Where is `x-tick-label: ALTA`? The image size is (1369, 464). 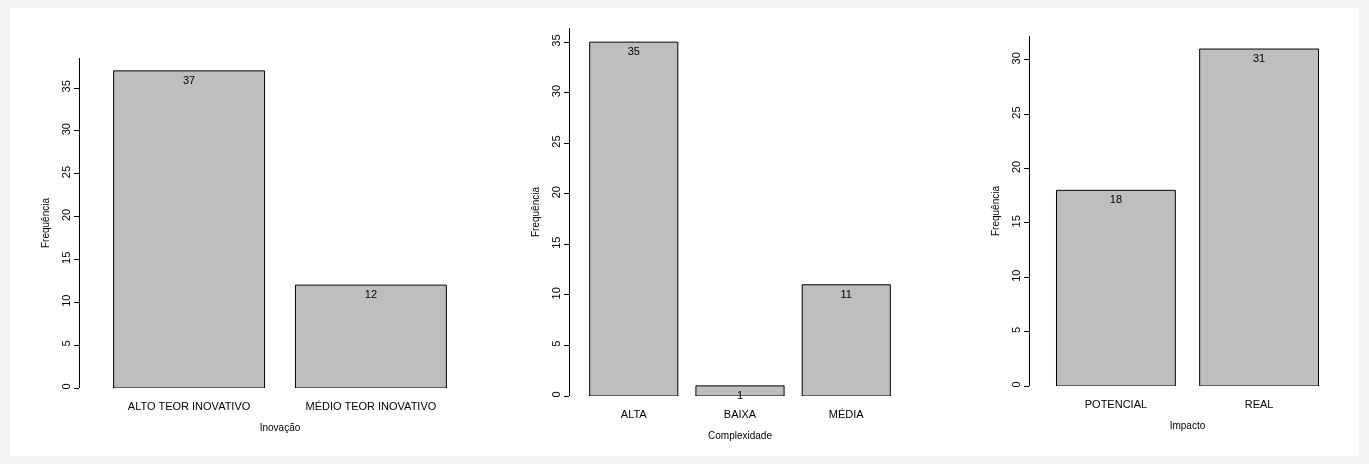 x-tick-label: ALTA is located at coordinates (634, 414).